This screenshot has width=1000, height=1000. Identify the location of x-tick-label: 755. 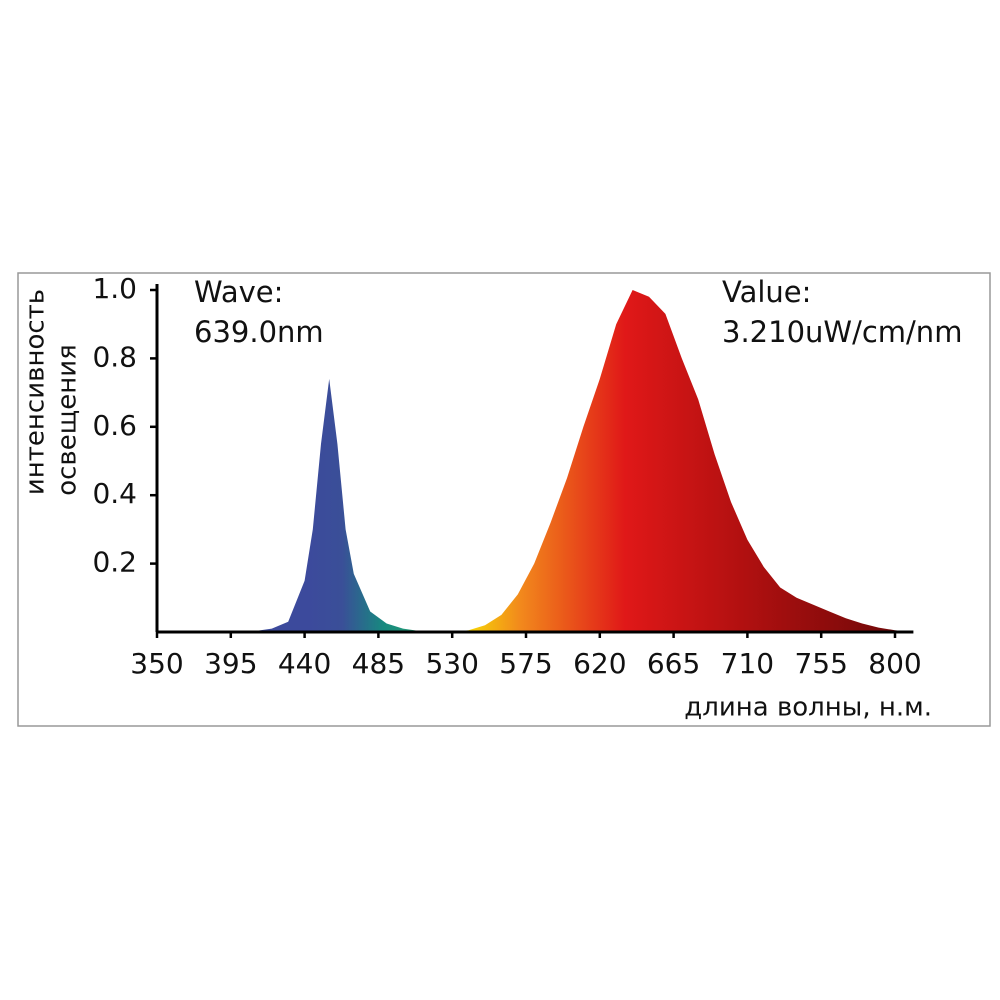
(820, 663).